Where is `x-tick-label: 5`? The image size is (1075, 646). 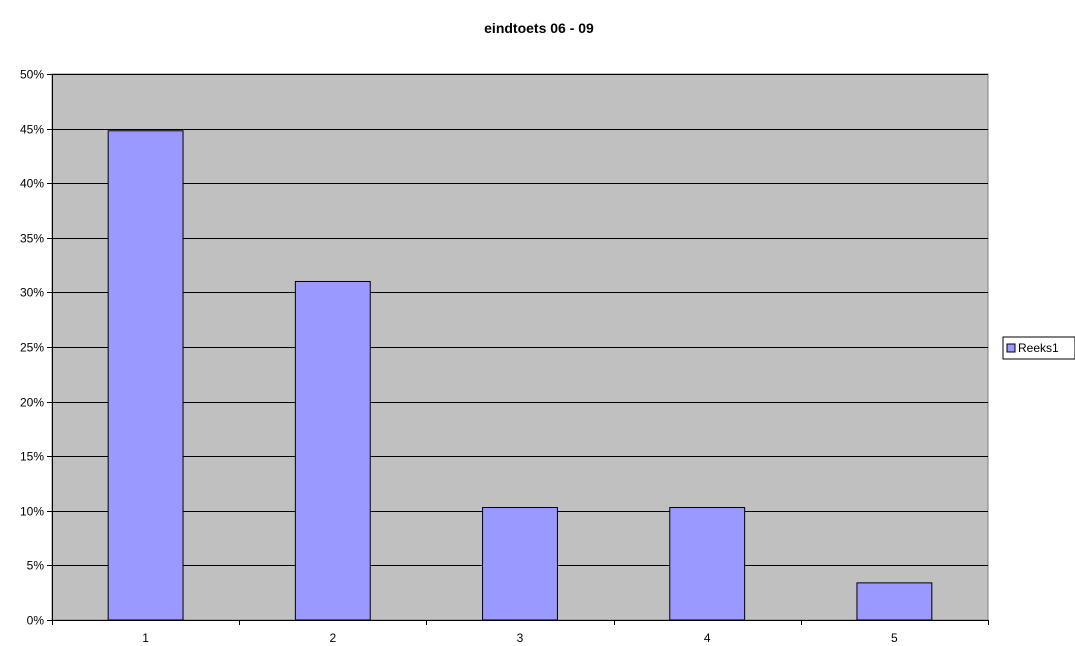 x-tick-label: 5 is located at coordinates (894, 638).